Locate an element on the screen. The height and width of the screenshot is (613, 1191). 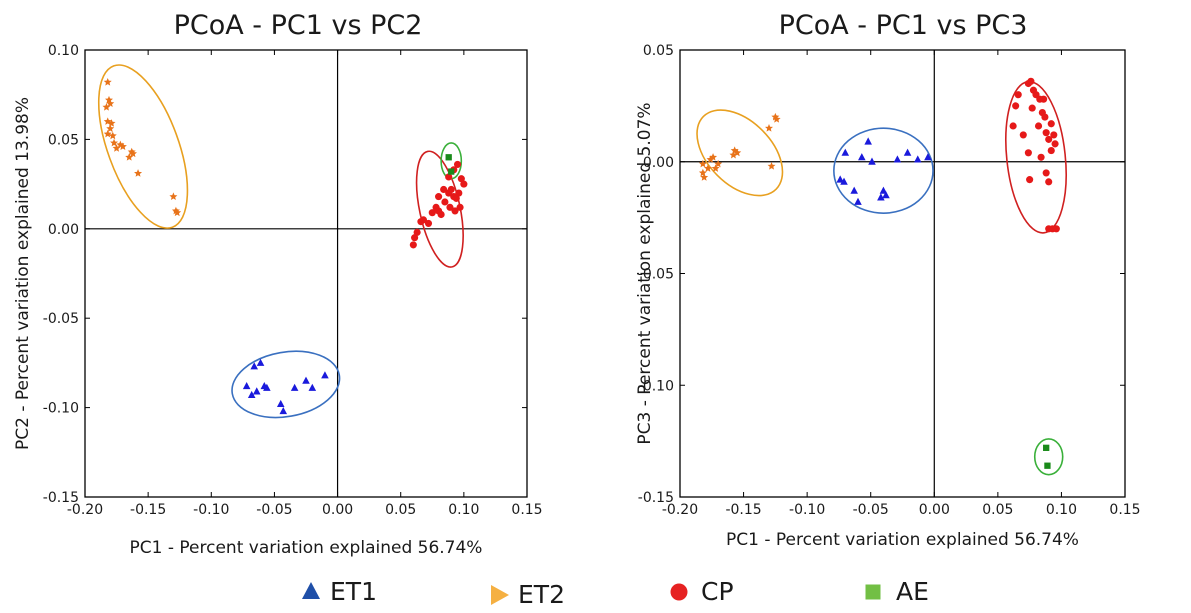
y-tick-label: 0.10 is located at coordinates (63, 51).